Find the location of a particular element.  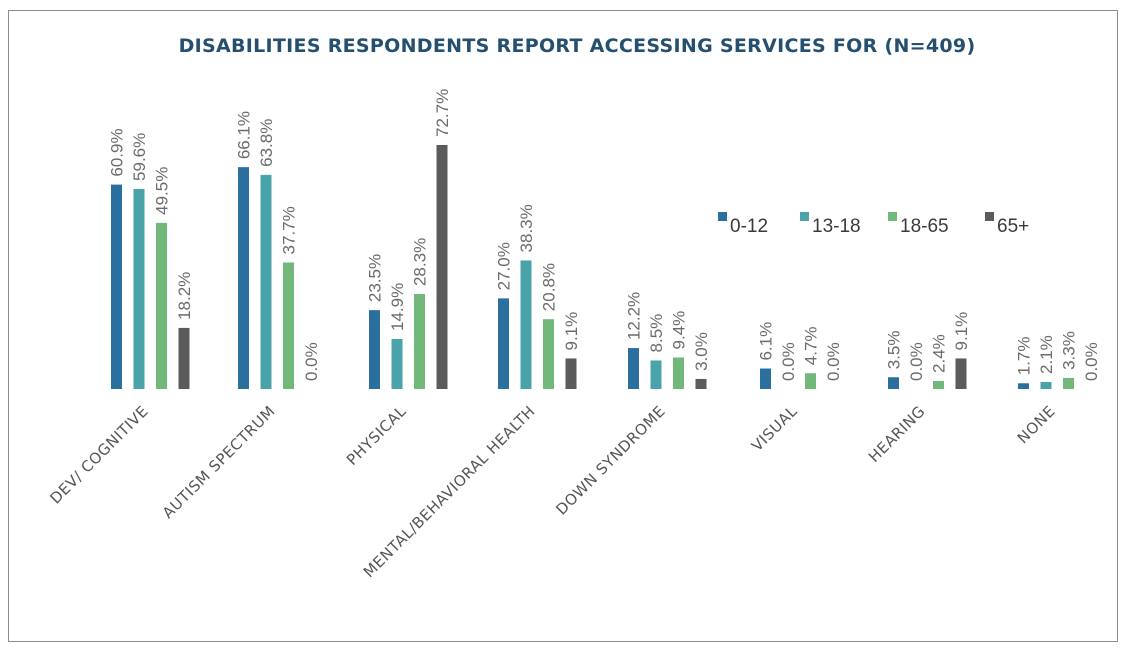

data-label-7-0: 1.7% is located at coordinates (1024, 356).